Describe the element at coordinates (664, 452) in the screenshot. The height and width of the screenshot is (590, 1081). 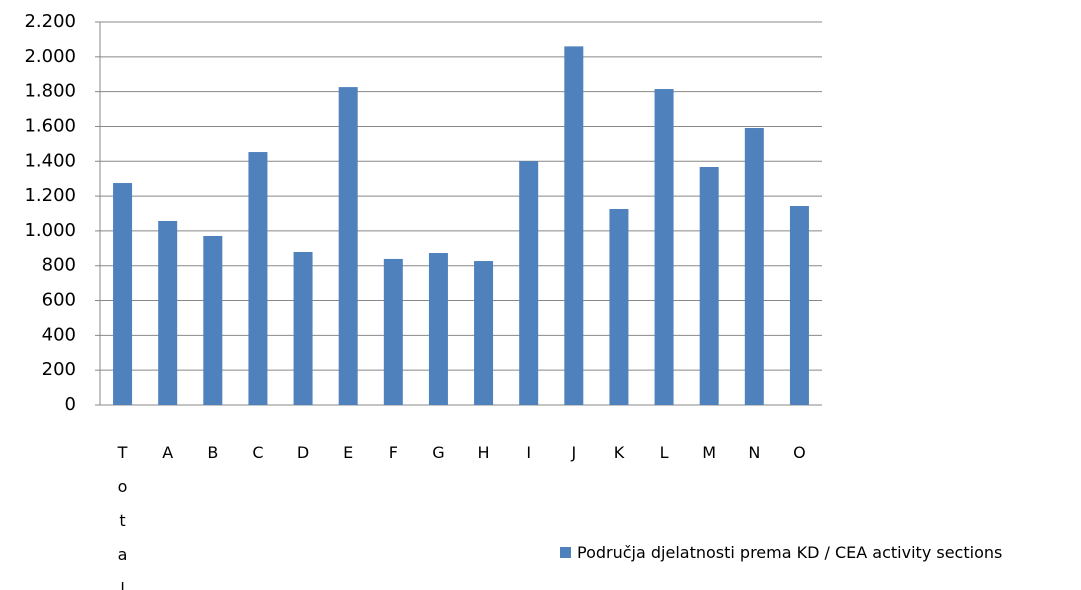
I see `x-tick-label: L` at that location.